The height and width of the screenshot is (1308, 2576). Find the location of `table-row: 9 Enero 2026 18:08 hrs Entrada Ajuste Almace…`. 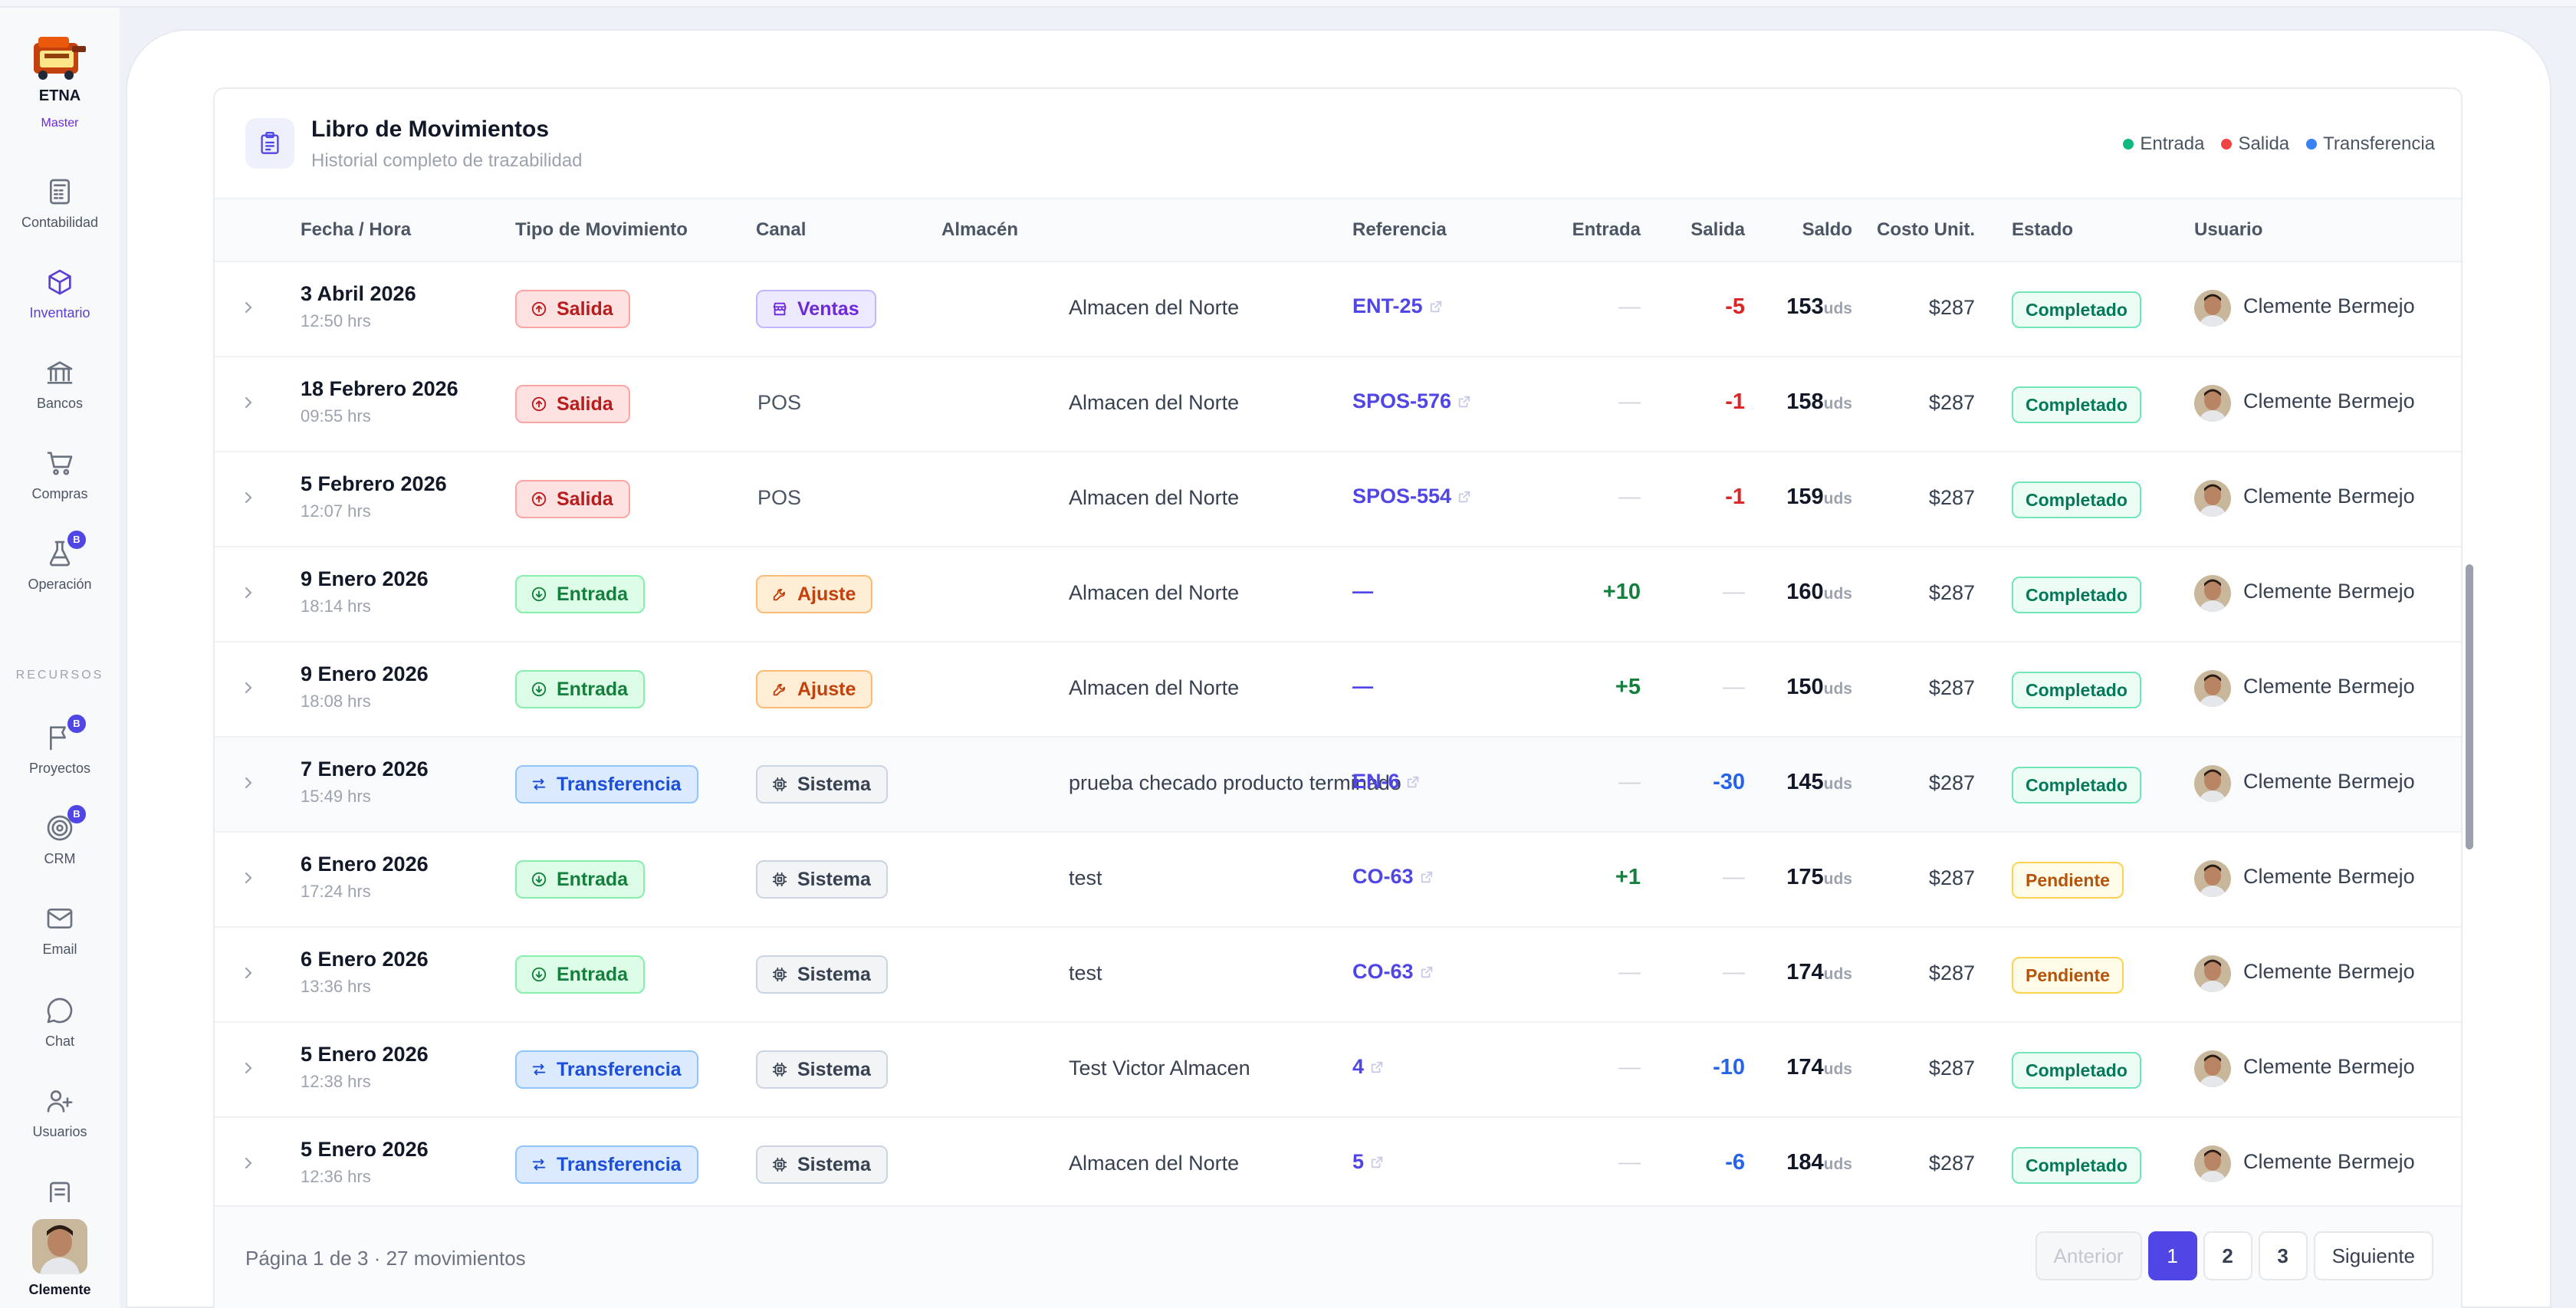

table-row: 9 Enero 2026 18:08 hrs Entrada Ajuste Almace… is located at coordinates (1338, 690).